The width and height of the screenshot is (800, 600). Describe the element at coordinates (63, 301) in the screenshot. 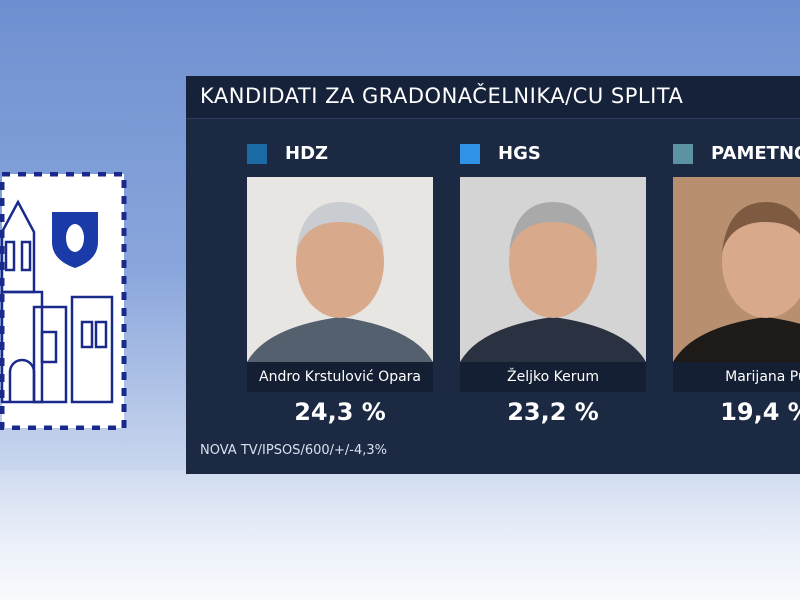

I see `coat-of-arms` at that location.